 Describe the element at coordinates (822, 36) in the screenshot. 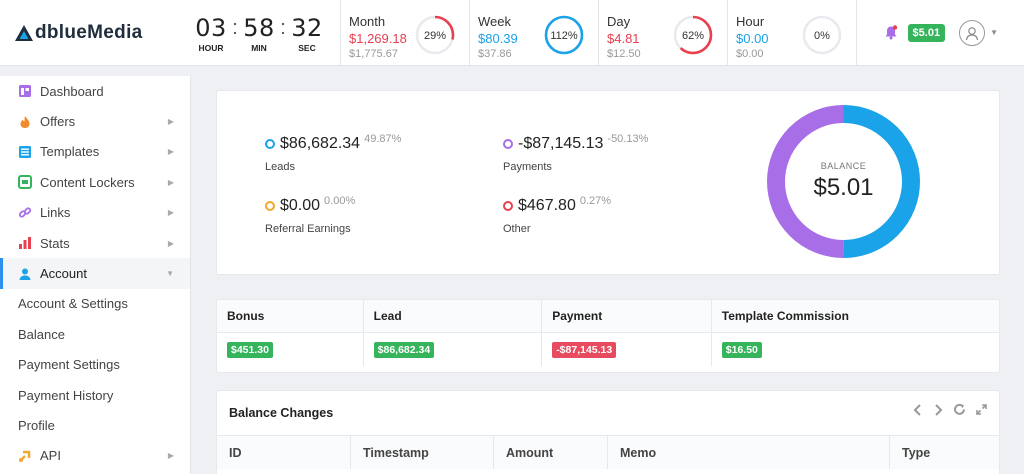

I see `progress-percent: 0%` at that location.